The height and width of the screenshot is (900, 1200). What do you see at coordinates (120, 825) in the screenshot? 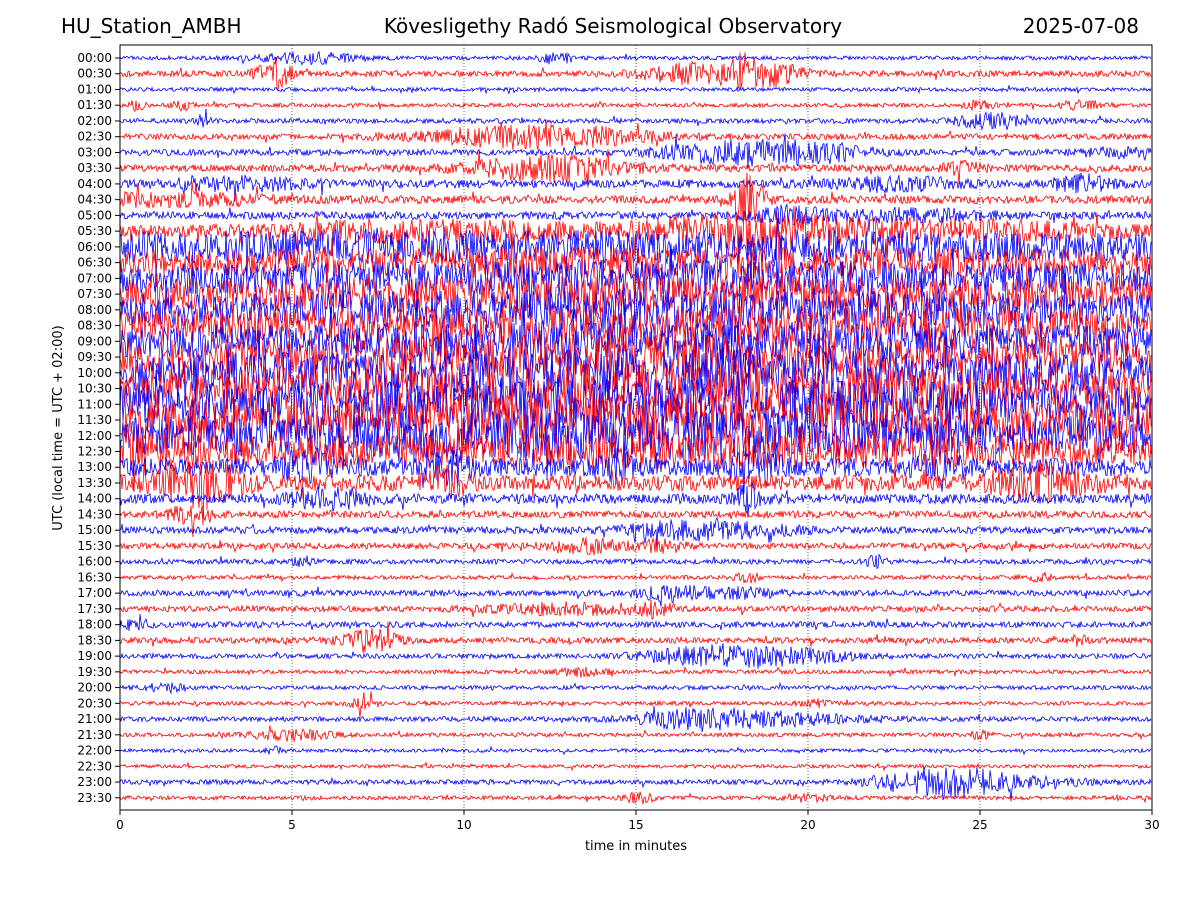
I see `x-tick-label: 0` at bounding box center [120, 825].